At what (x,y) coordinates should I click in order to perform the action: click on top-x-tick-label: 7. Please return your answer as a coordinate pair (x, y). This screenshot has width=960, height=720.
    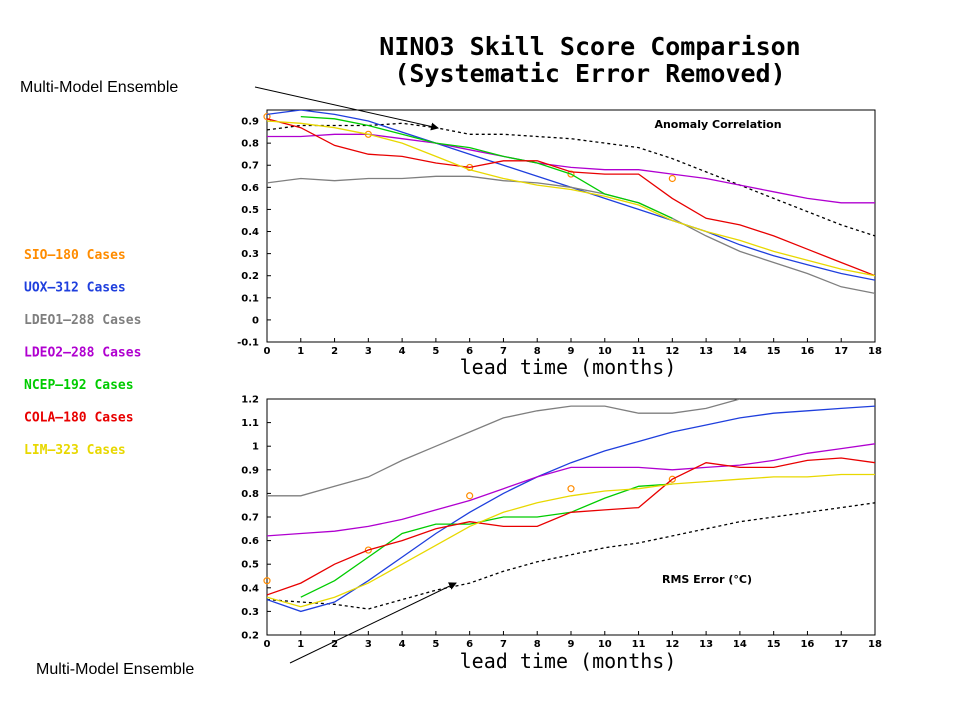
    Looking at the image, I should click on (503, 351).